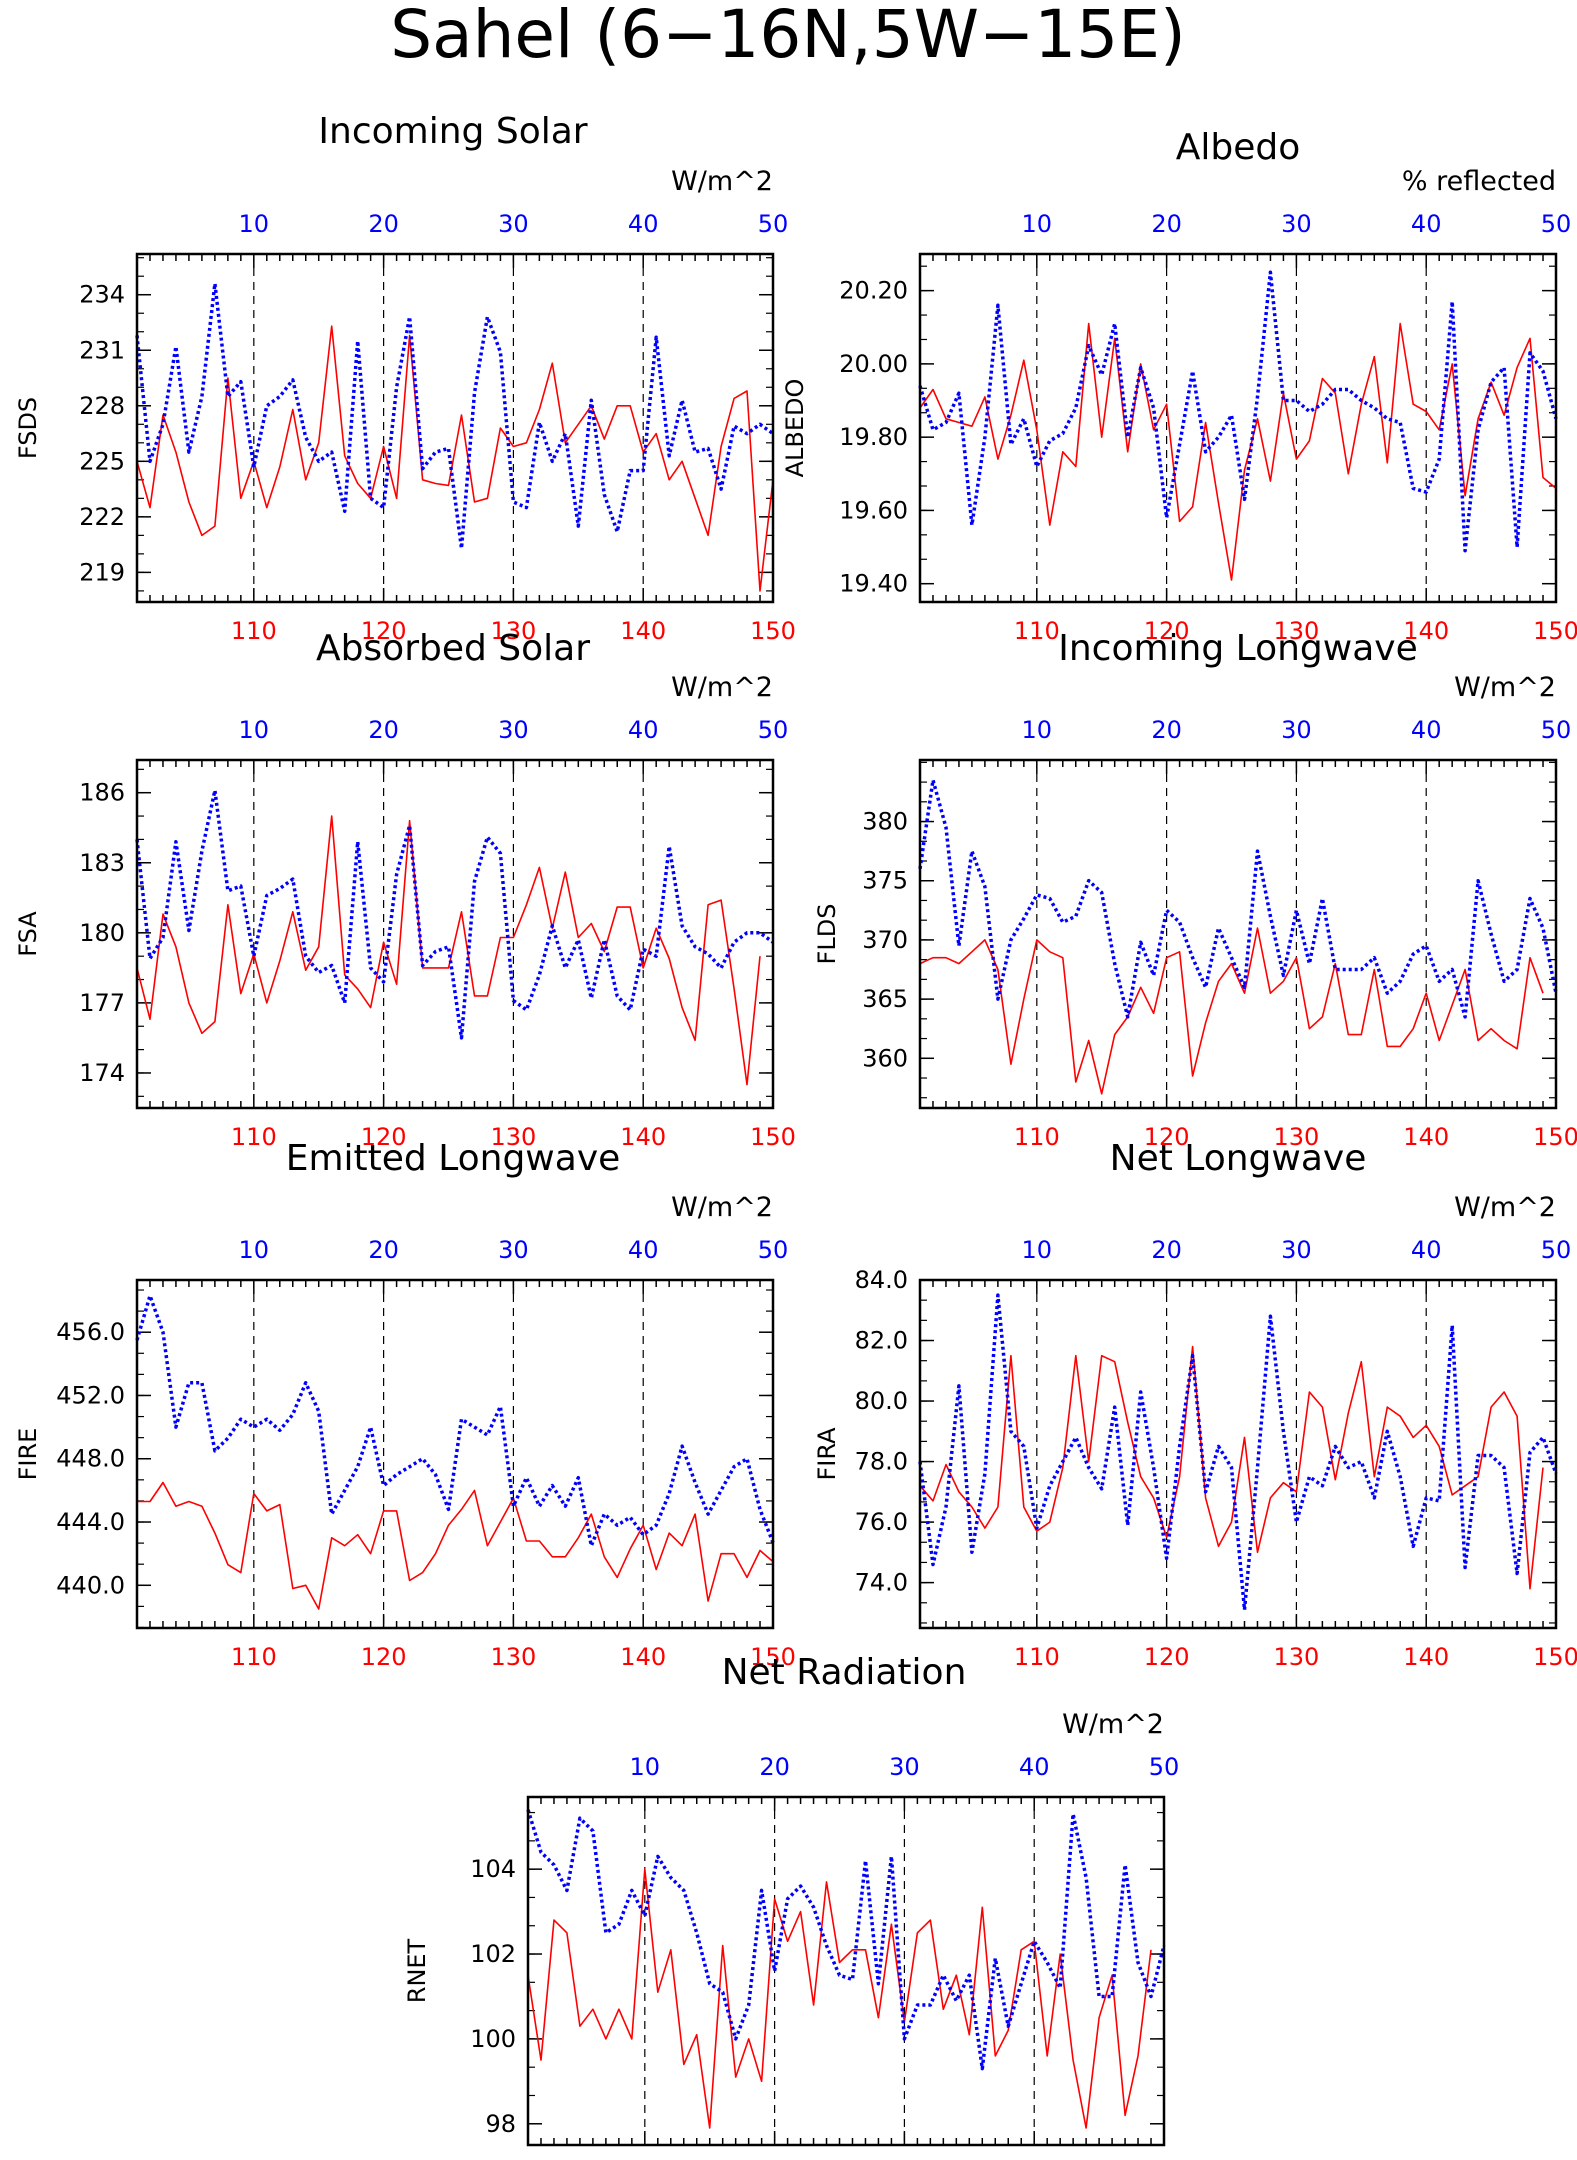  Describe the element at coordinates (493, 2039) in the screenshot. I see `y-tick-label: 100` at that location.